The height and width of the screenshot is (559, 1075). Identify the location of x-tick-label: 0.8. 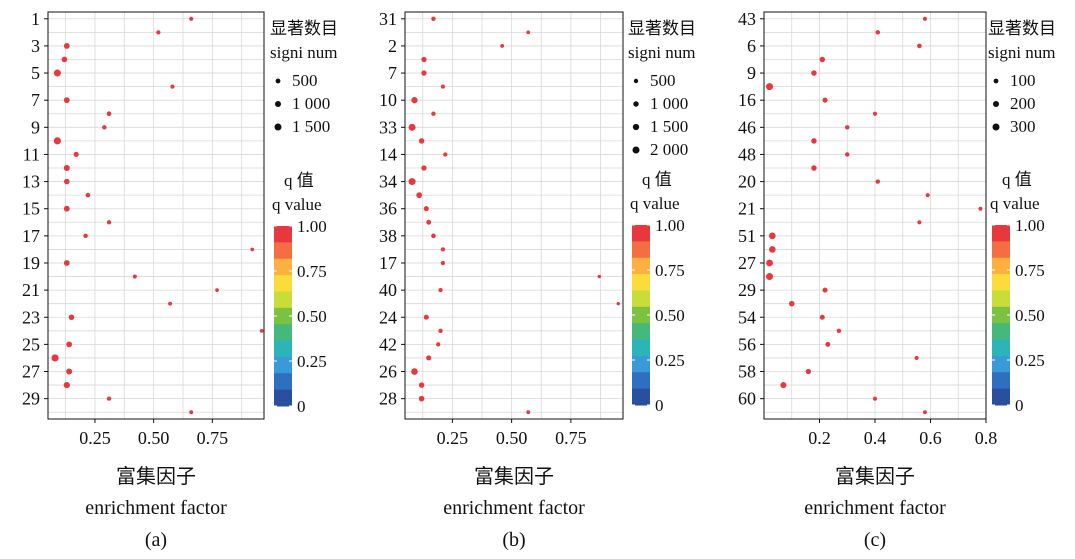
(986, 438).